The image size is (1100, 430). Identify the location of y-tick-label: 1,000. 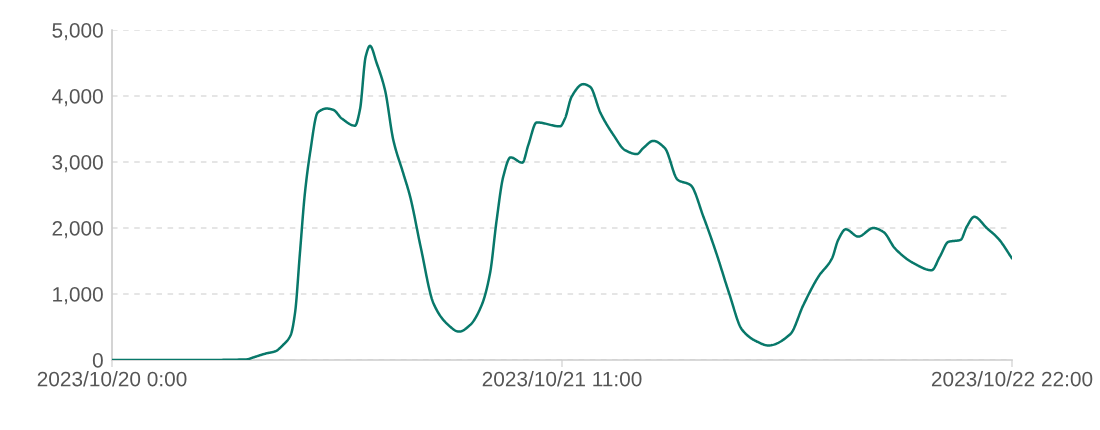
(78, 296).